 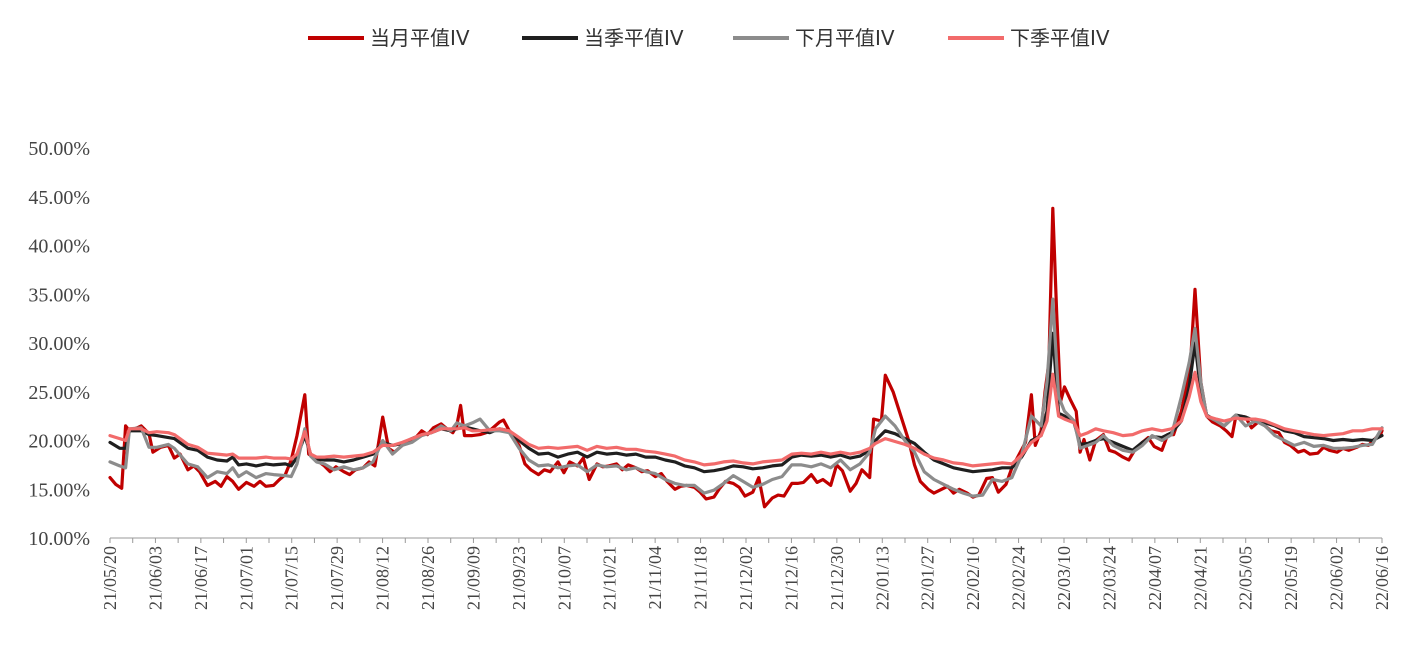 What do you see at coordinates (110, 578) in the screenshot?
I see `x-tick-label: 21/05/20` at bounding box center [110, 578].